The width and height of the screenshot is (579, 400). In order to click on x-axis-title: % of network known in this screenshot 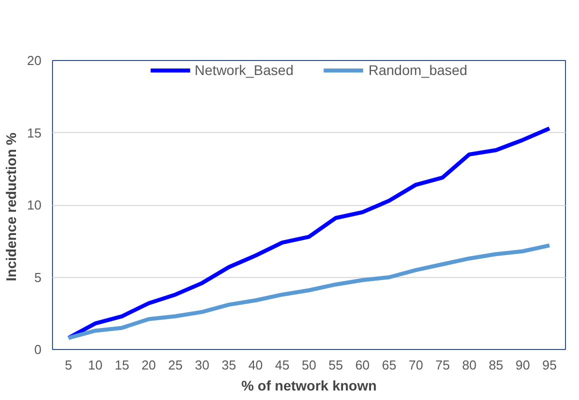, I will do `click(309, 386)`.